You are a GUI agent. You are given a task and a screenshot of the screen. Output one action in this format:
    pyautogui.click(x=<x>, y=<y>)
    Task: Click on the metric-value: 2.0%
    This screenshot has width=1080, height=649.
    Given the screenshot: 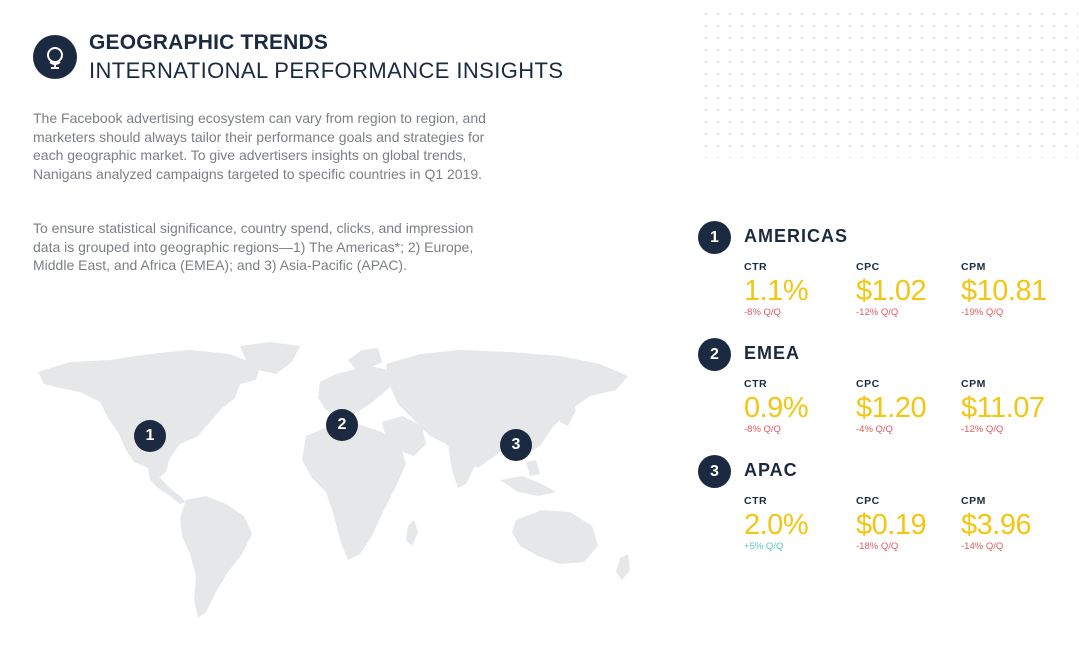 What is the action you would take?
    pyautogui.click(x=776, y=525)
    